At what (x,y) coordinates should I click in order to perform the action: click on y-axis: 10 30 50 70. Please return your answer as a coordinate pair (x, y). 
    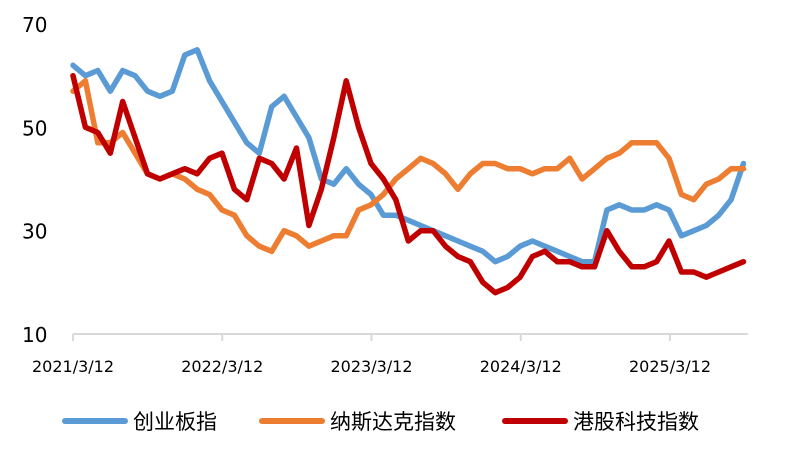
    Looking at the image, I should click on (34, 180).